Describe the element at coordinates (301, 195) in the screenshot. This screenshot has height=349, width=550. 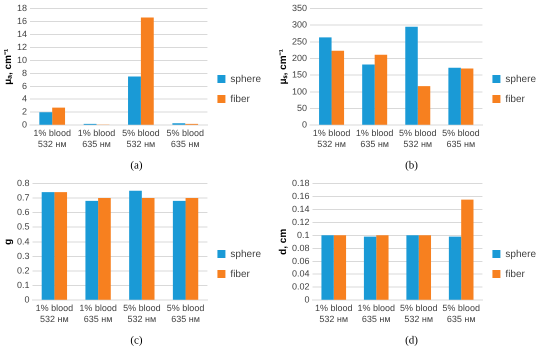
I see `y-tick-label: 0.16` at that location.